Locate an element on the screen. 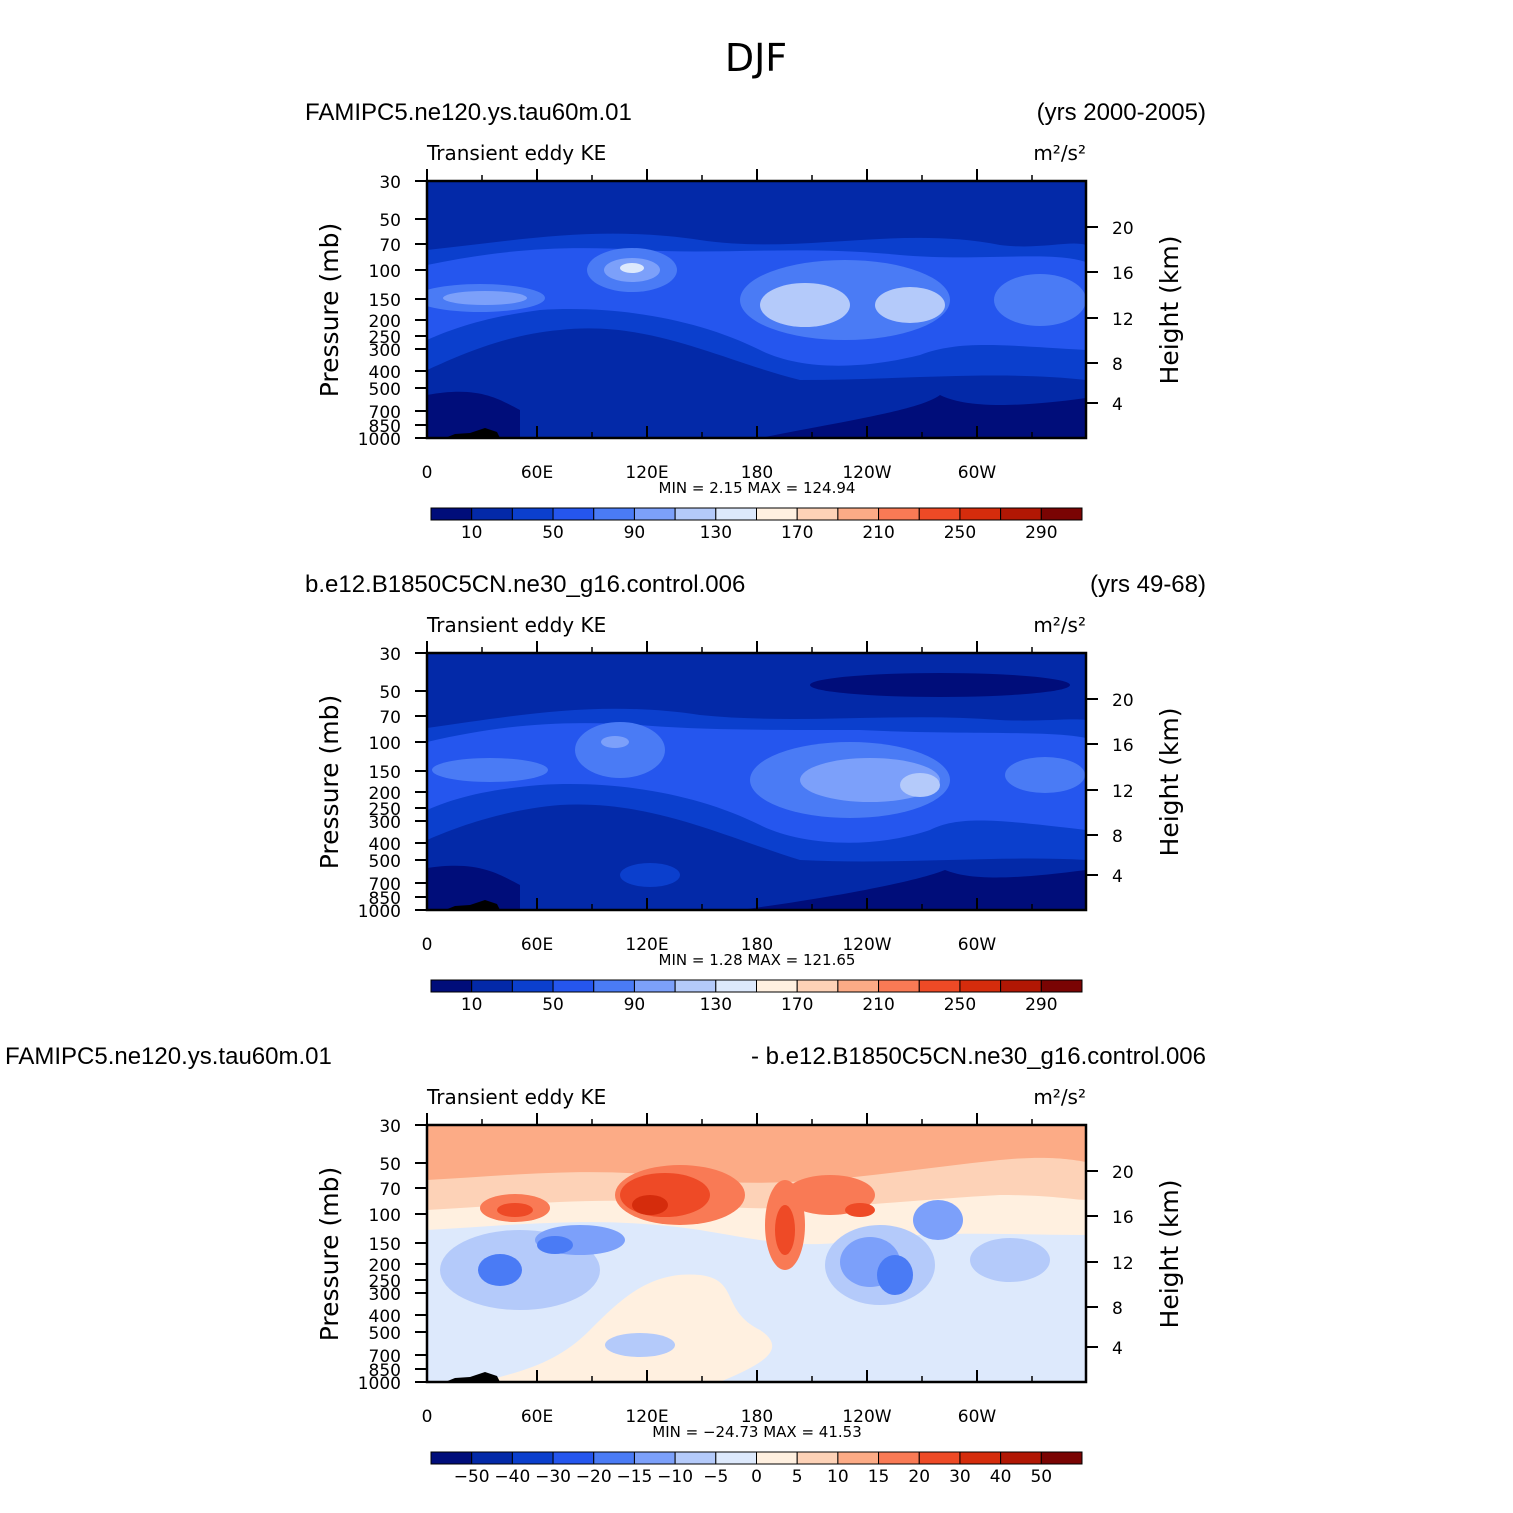 The image size is (1513, 1513). panel-right-title: (yrs 49-68) is located at coordinates (1148, 584).